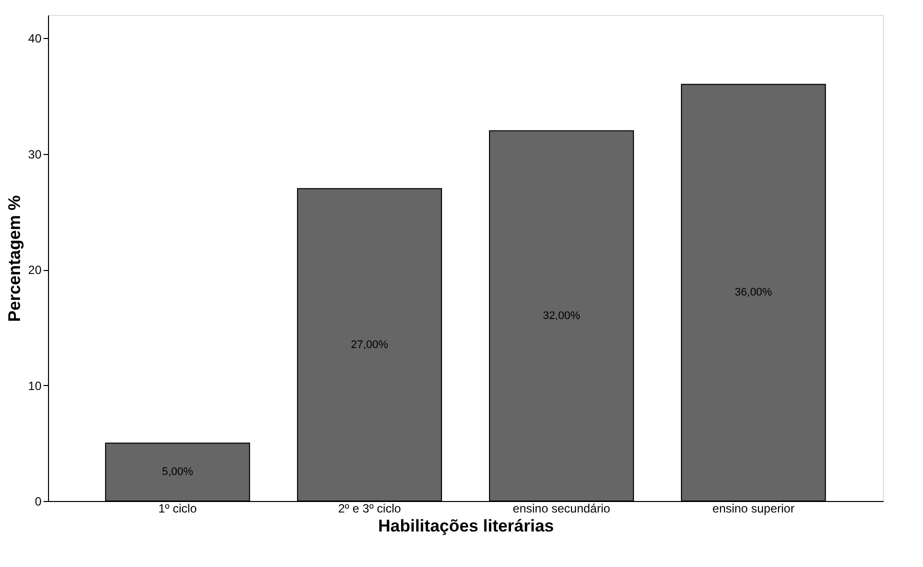 Image resolution: width=923 pixels, height=567 pixels. Describe the element at coordinates (178, 472) in the screenshot. I see `data-label: 5,00%` at that location.